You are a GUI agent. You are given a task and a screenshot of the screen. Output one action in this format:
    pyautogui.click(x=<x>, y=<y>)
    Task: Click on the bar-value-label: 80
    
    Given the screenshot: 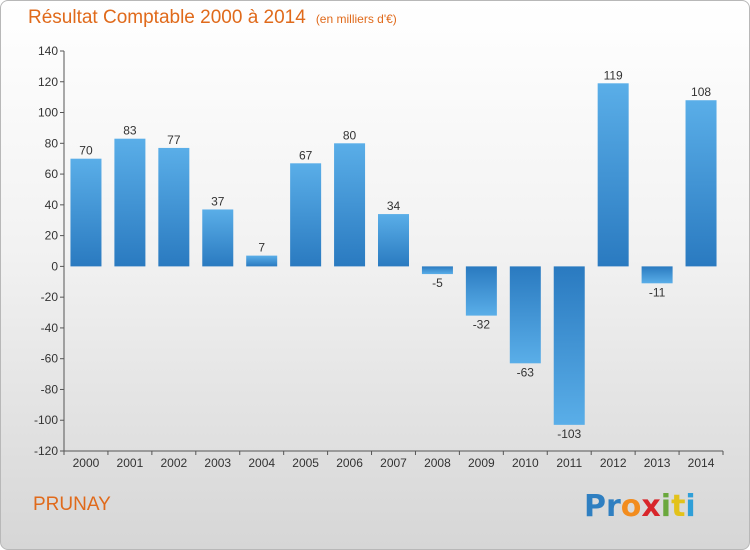 What is the action you would take?
    pyautogui.click(x=350, y=135)
    